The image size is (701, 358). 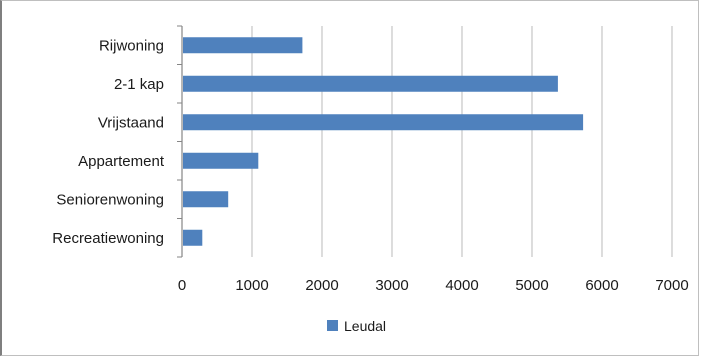 What do you see at coordinates (671, 285) in the screenshot?
I see `x-tick-label: 7000` at bounding box center [671, 285].